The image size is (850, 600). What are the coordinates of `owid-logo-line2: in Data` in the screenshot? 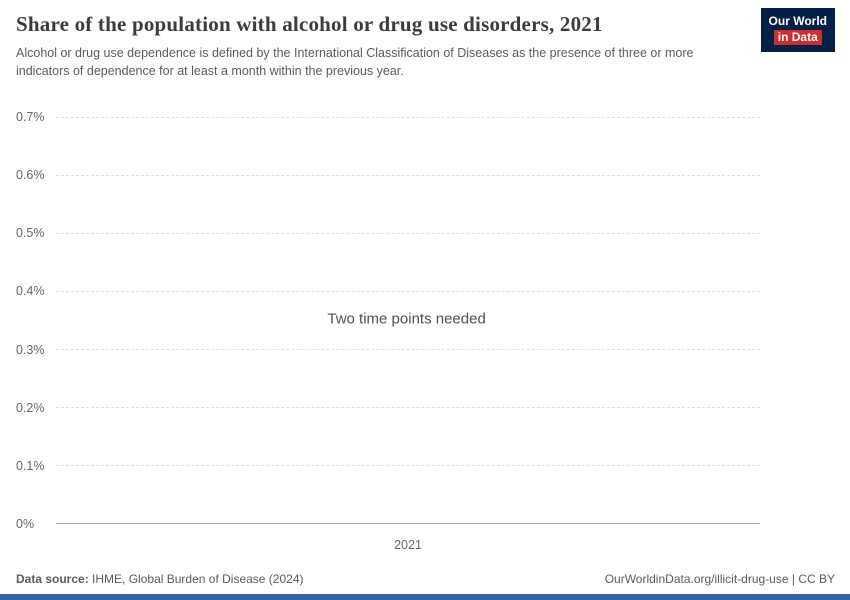 It's located at (797, 37).